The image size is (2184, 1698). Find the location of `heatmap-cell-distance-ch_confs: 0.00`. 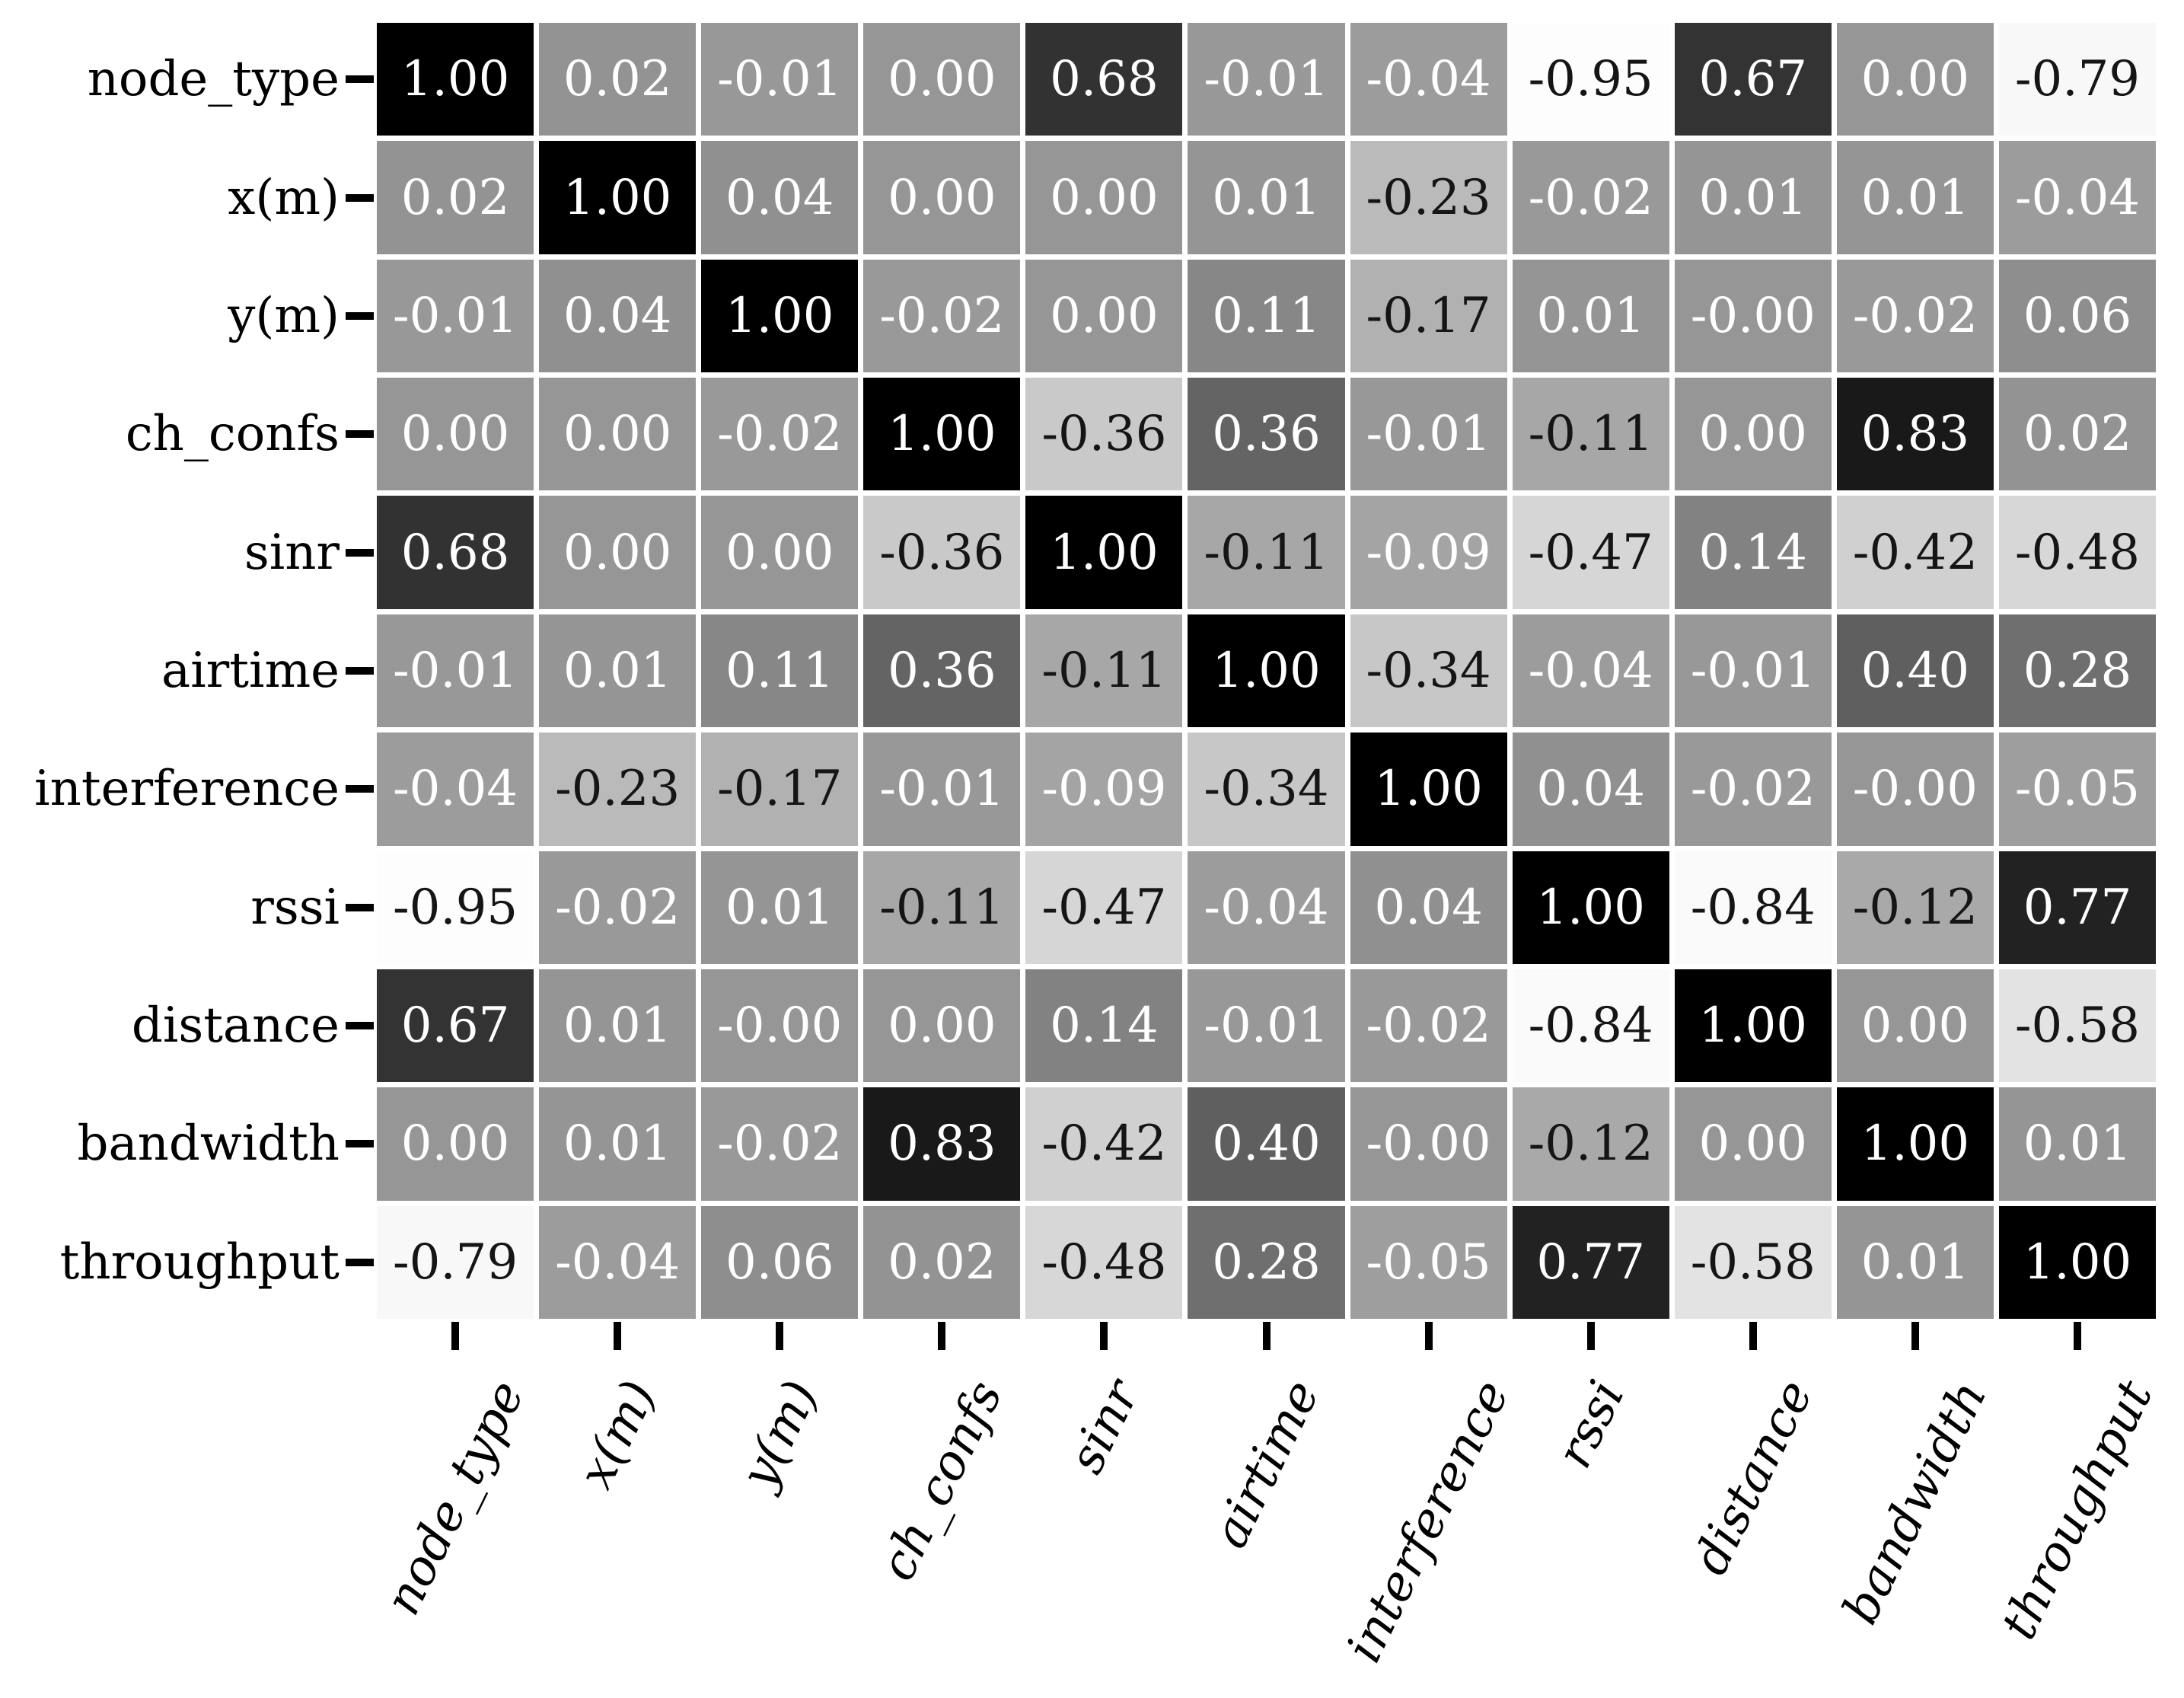

heatmap-cell-distance-ch_confs: 0.00 is located at coordinates (942, 1026).